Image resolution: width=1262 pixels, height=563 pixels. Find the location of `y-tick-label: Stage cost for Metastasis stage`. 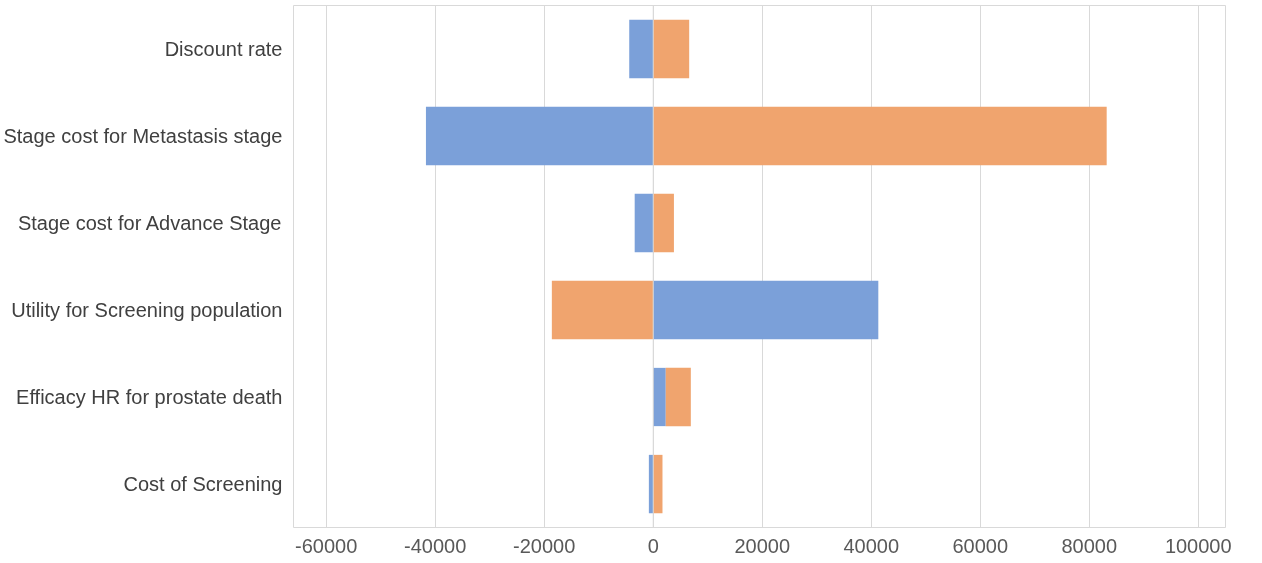

y-tick-label: Stage cost for Metastasis stage is located at coordinates (143, 136).